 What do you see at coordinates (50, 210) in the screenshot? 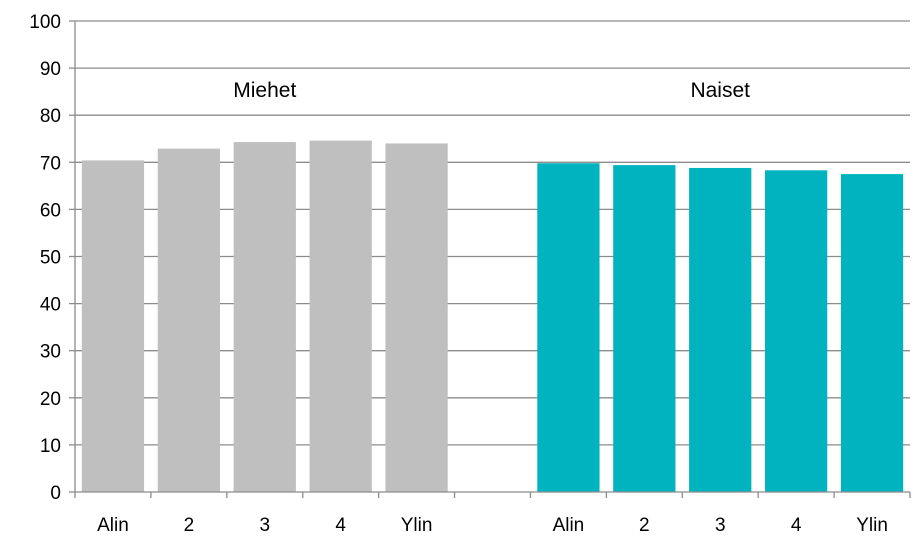
I see `y-tick-label: 60` at bounding box center [50, 210].